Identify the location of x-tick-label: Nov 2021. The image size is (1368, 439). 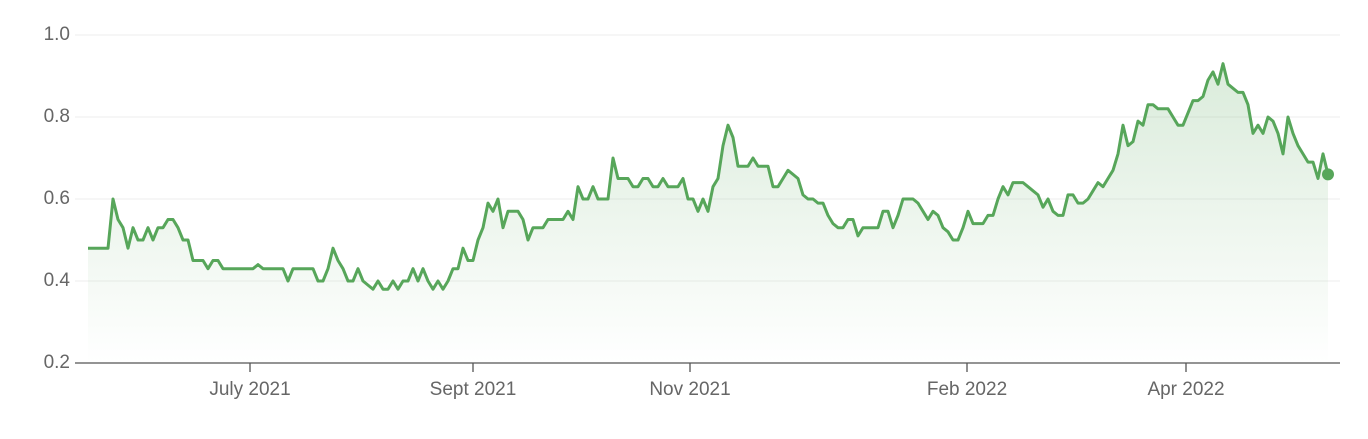
(689, 389).